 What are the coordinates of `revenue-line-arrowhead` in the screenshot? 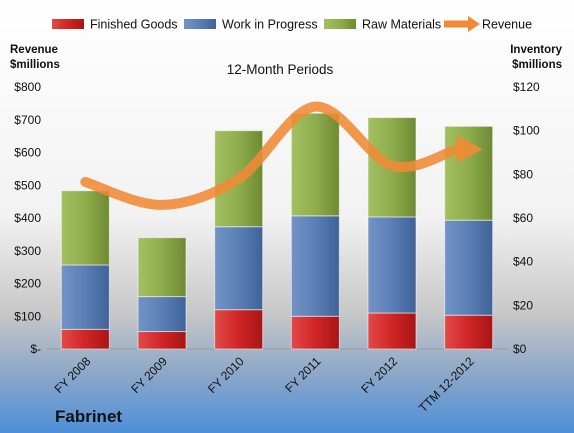 It's located at (469, 149).